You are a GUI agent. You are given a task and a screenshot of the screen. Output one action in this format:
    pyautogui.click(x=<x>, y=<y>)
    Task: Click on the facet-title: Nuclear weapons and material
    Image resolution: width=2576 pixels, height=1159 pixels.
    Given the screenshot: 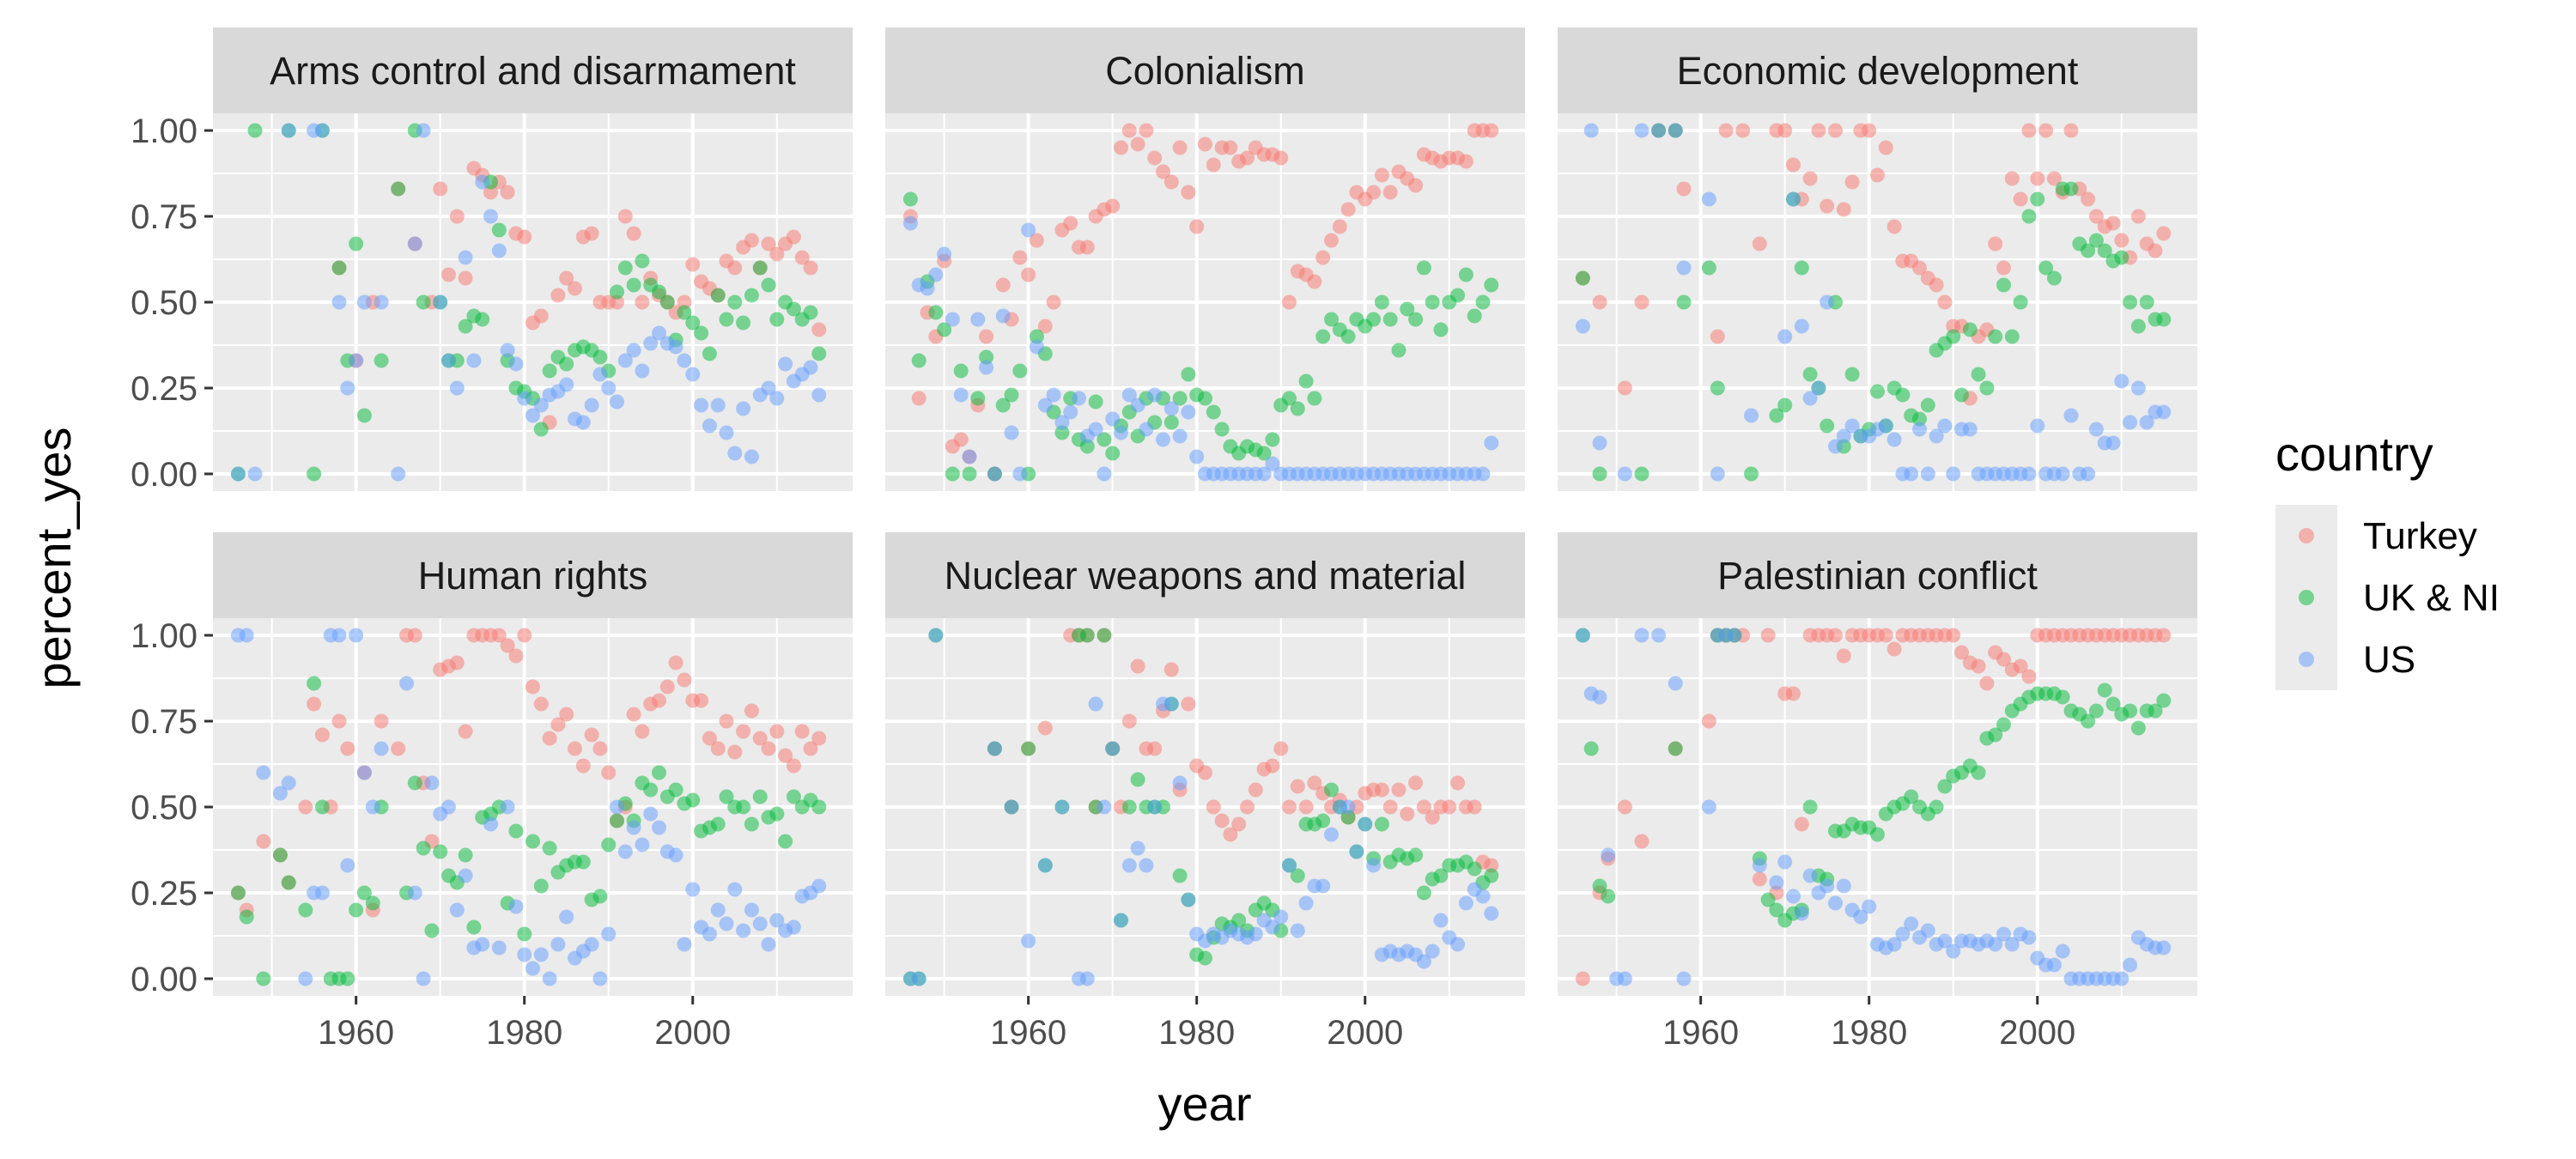 What is the action you would take?
    pyautogui.click(x=1206, y=576)
    